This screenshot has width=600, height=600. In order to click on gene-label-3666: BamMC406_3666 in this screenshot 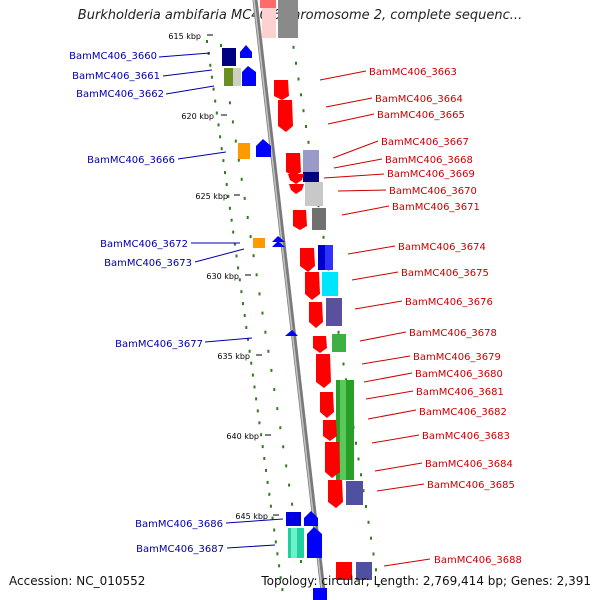, I will do `click(131, 160)`.